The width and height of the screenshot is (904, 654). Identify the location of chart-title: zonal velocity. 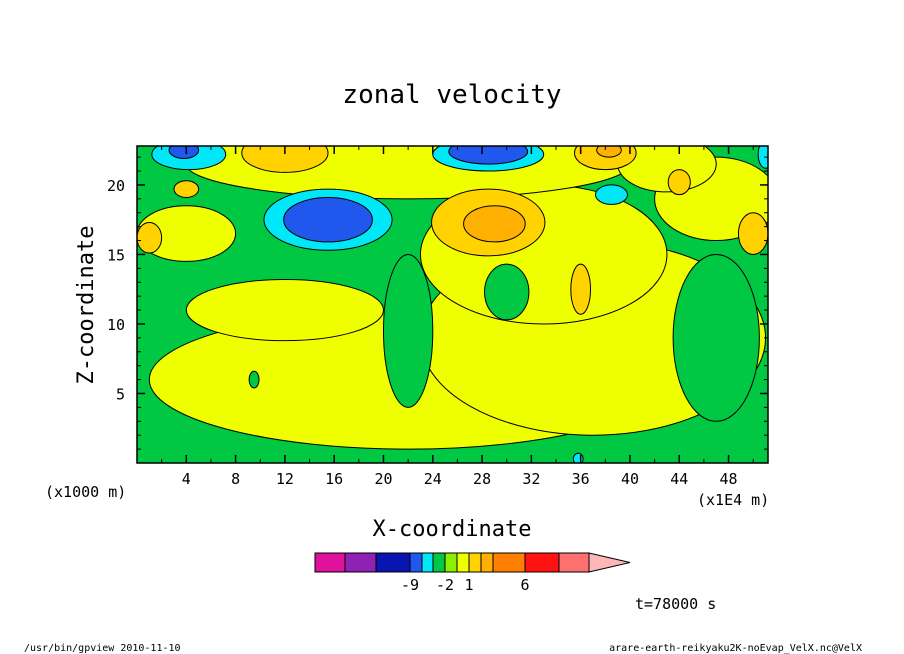
(451, 95).